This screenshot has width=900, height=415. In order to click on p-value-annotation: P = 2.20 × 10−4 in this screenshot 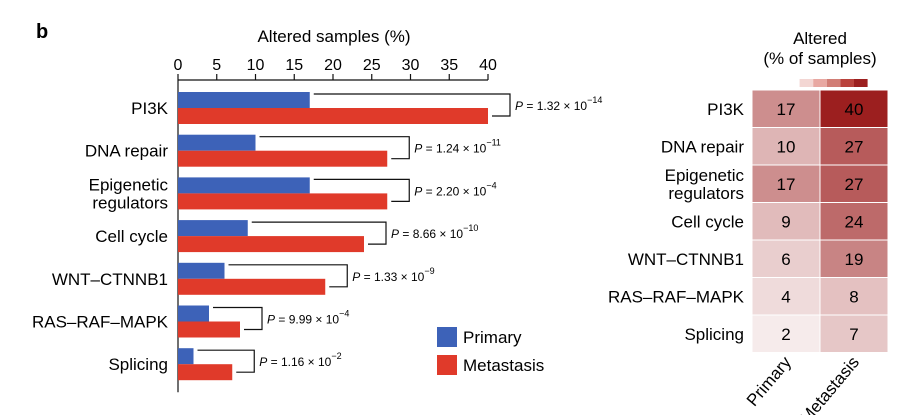, I will do `click(455, 189)`.